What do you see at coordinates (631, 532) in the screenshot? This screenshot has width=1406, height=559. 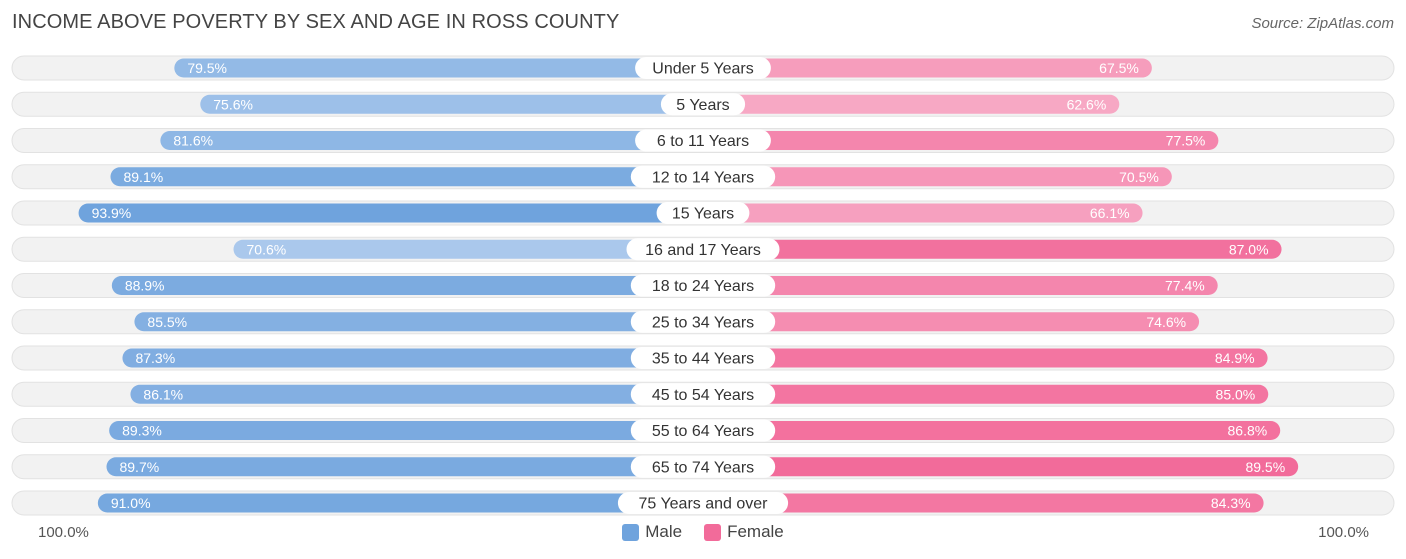 I see `legend-swatch-male` at bounding box center [631, 532].